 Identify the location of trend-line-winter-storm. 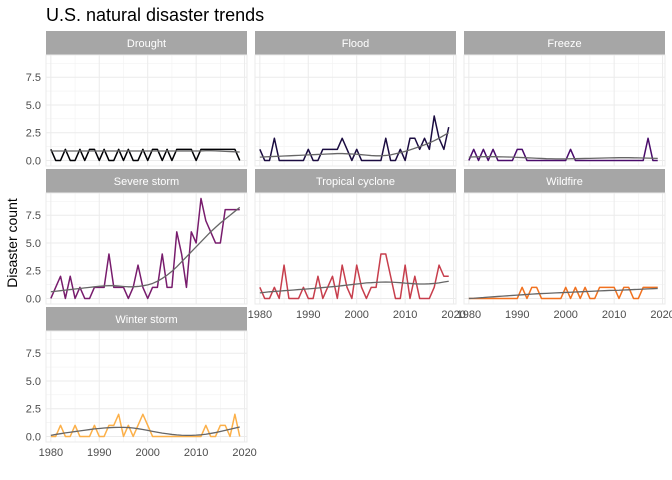
(145, 431).